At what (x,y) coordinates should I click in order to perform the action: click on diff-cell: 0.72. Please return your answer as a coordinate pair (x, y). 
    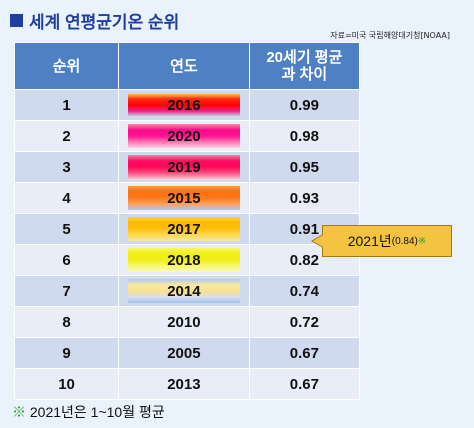
    Looking at the image, I should click on (304, 322).